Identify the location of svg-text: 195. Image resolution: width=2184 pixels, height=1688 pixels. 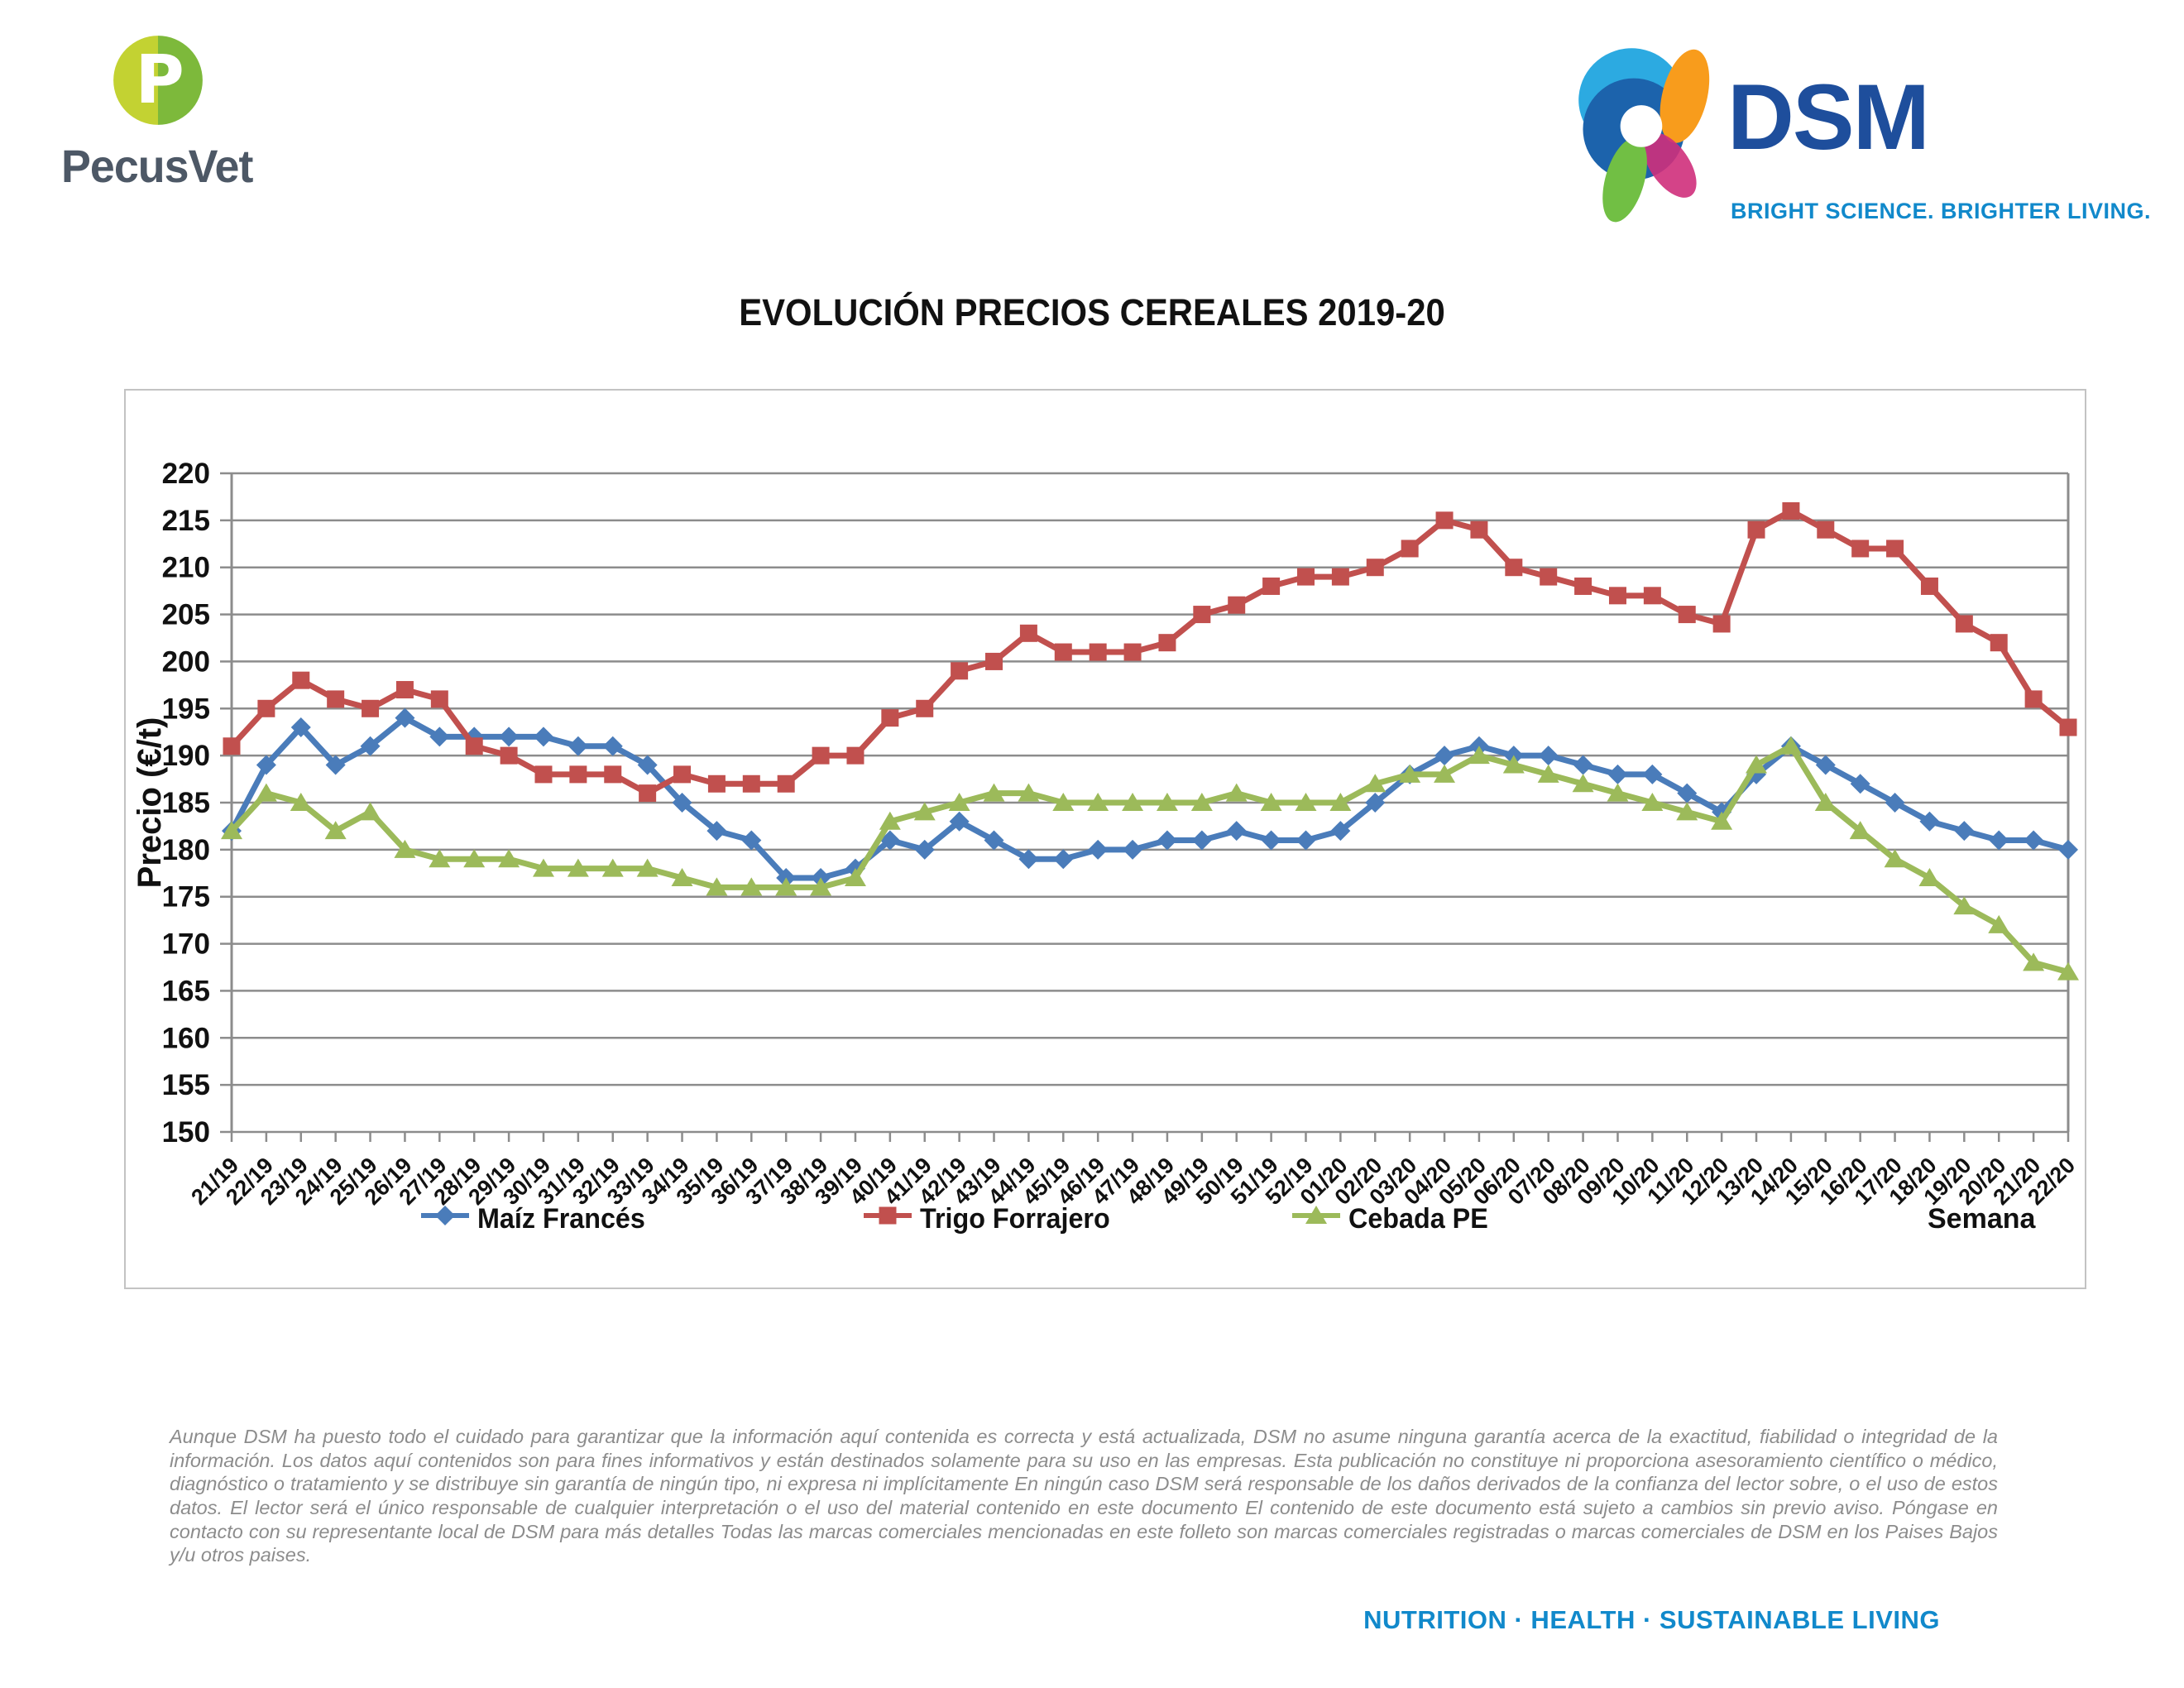
(186, 709).